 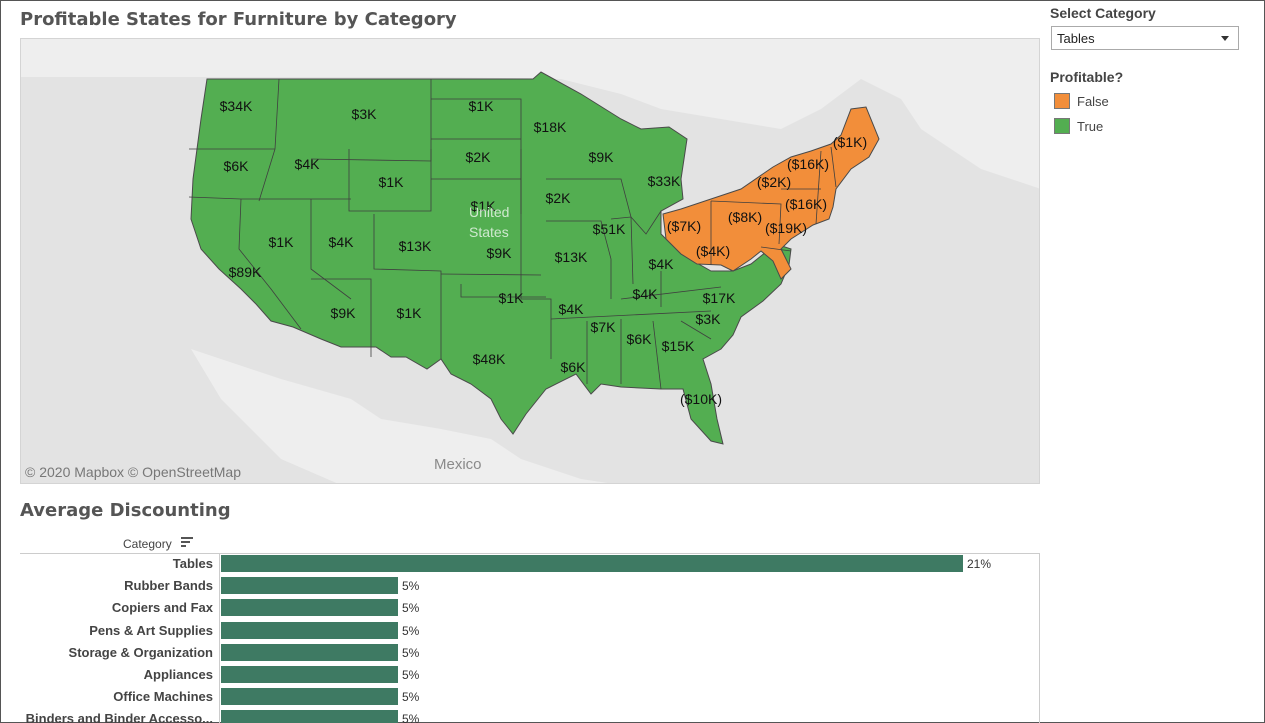 What do you see at coordinates (774, 182) in the screenshot?
I see `state-label: ($2K)` at bounding box center [774, 182].